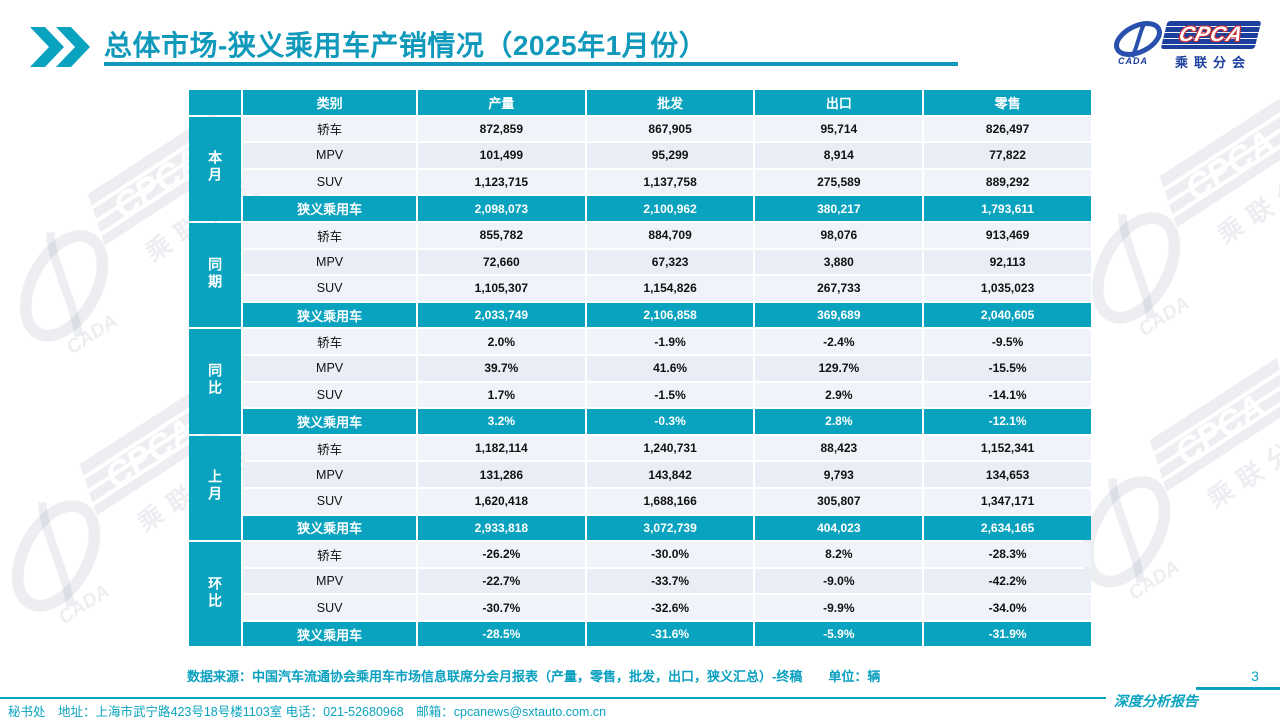  What do you see at coordinates (839, 501) in the screenshot?
I see `value-cell: 305,807` at bounding box center [839, 501].